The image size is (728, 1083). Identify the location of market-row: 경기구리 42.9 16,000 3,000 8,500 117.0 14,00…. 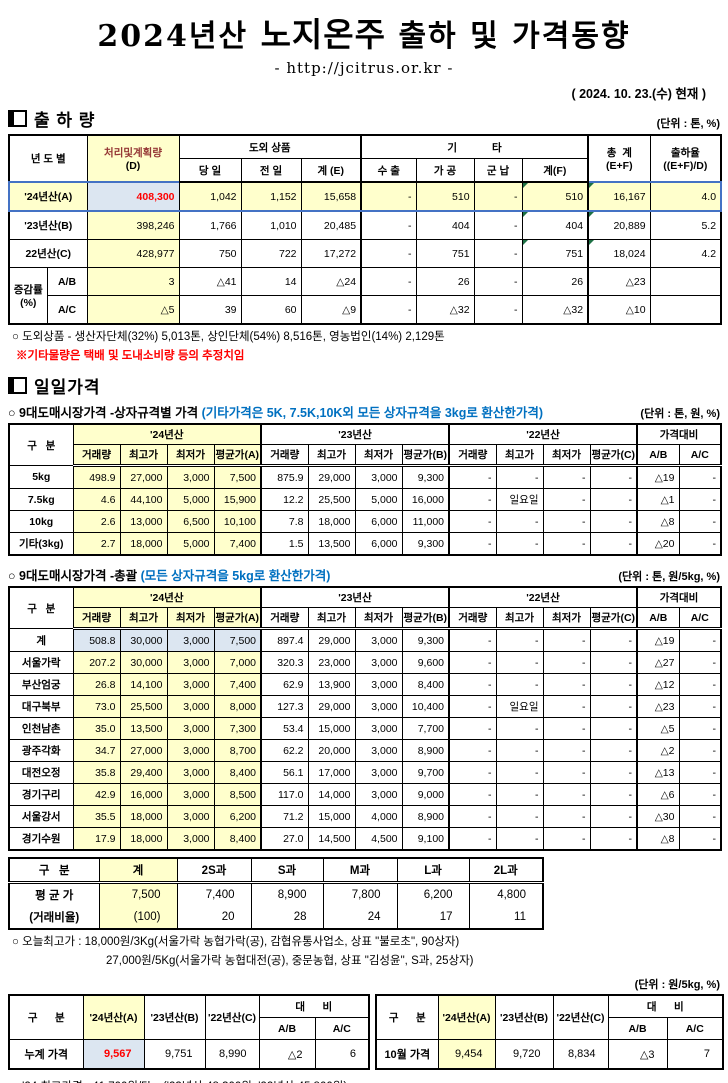
(365, 794).